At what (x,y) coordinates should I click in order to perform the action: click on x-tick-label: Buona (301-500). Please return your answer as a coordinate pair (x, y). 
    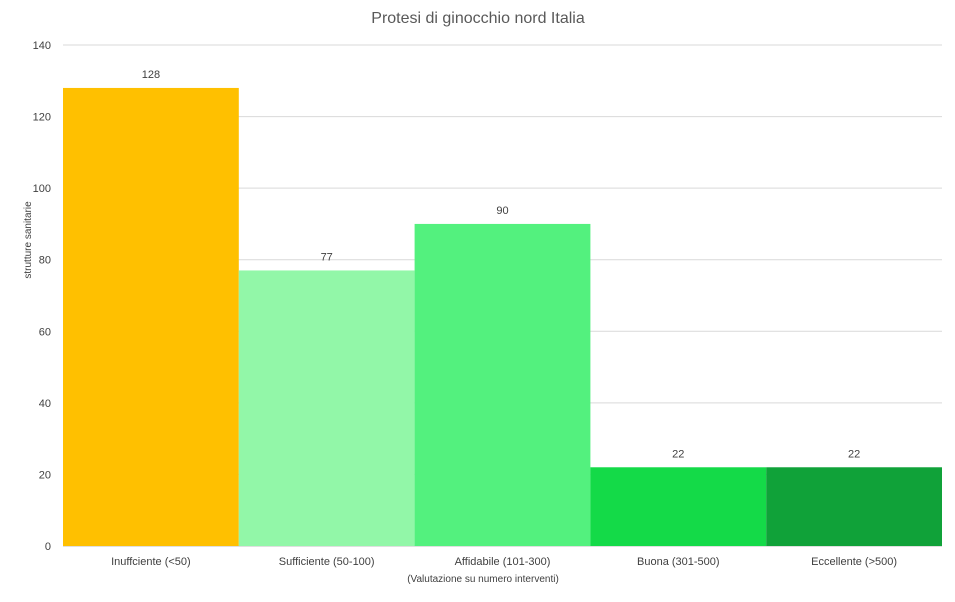
    Looking at the image, I should click on (678, 562).